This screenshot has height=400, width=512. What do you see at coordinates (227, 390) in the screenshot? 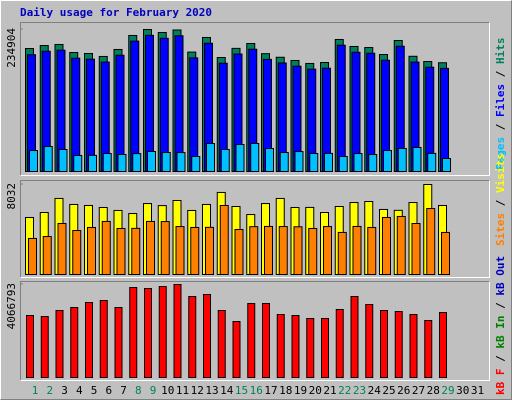
I see `x-tick-label: 14` at bounding box center [227, 390].